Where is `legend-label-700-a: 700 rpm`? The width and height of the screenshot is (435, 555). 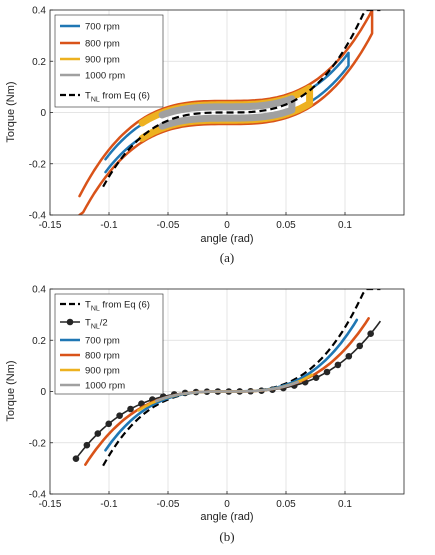 legend-label-700-a: 700 rpm is located at coordinates (102, 27).